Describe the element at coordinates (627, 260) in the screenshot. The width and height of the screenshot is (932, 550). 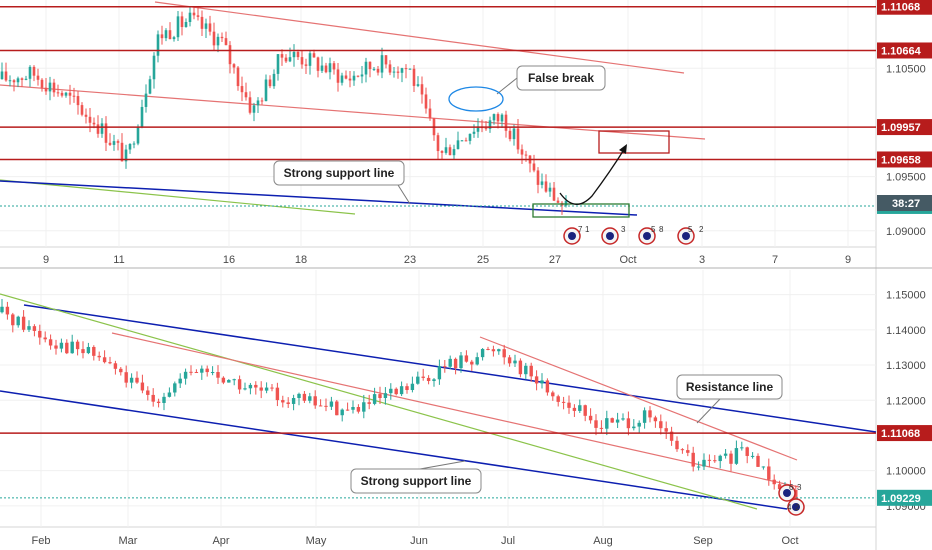
I see `x-tick-label: Oct` at that location.